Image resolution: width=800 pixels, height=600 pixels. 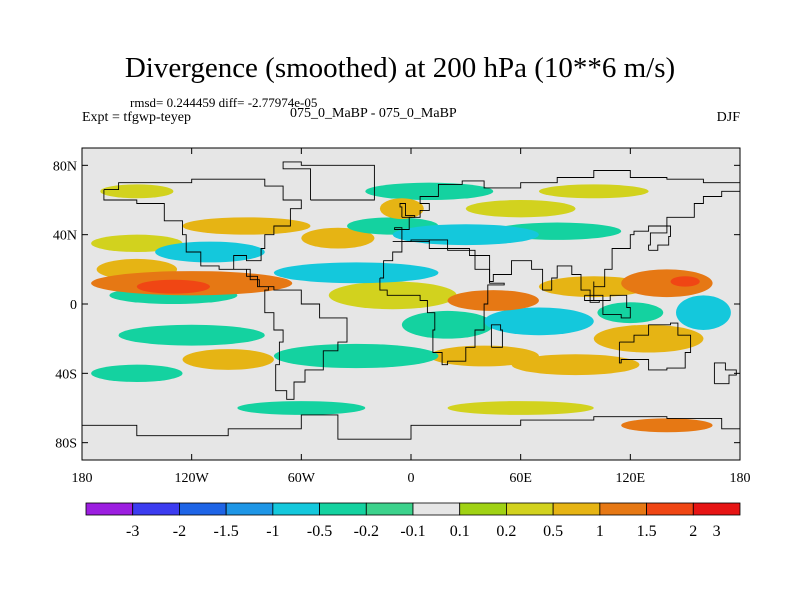 What do you see at coordinates (192, 478) in the screenshot?
I see `x-tick-label: 120W` at bounding box center [192, 478].